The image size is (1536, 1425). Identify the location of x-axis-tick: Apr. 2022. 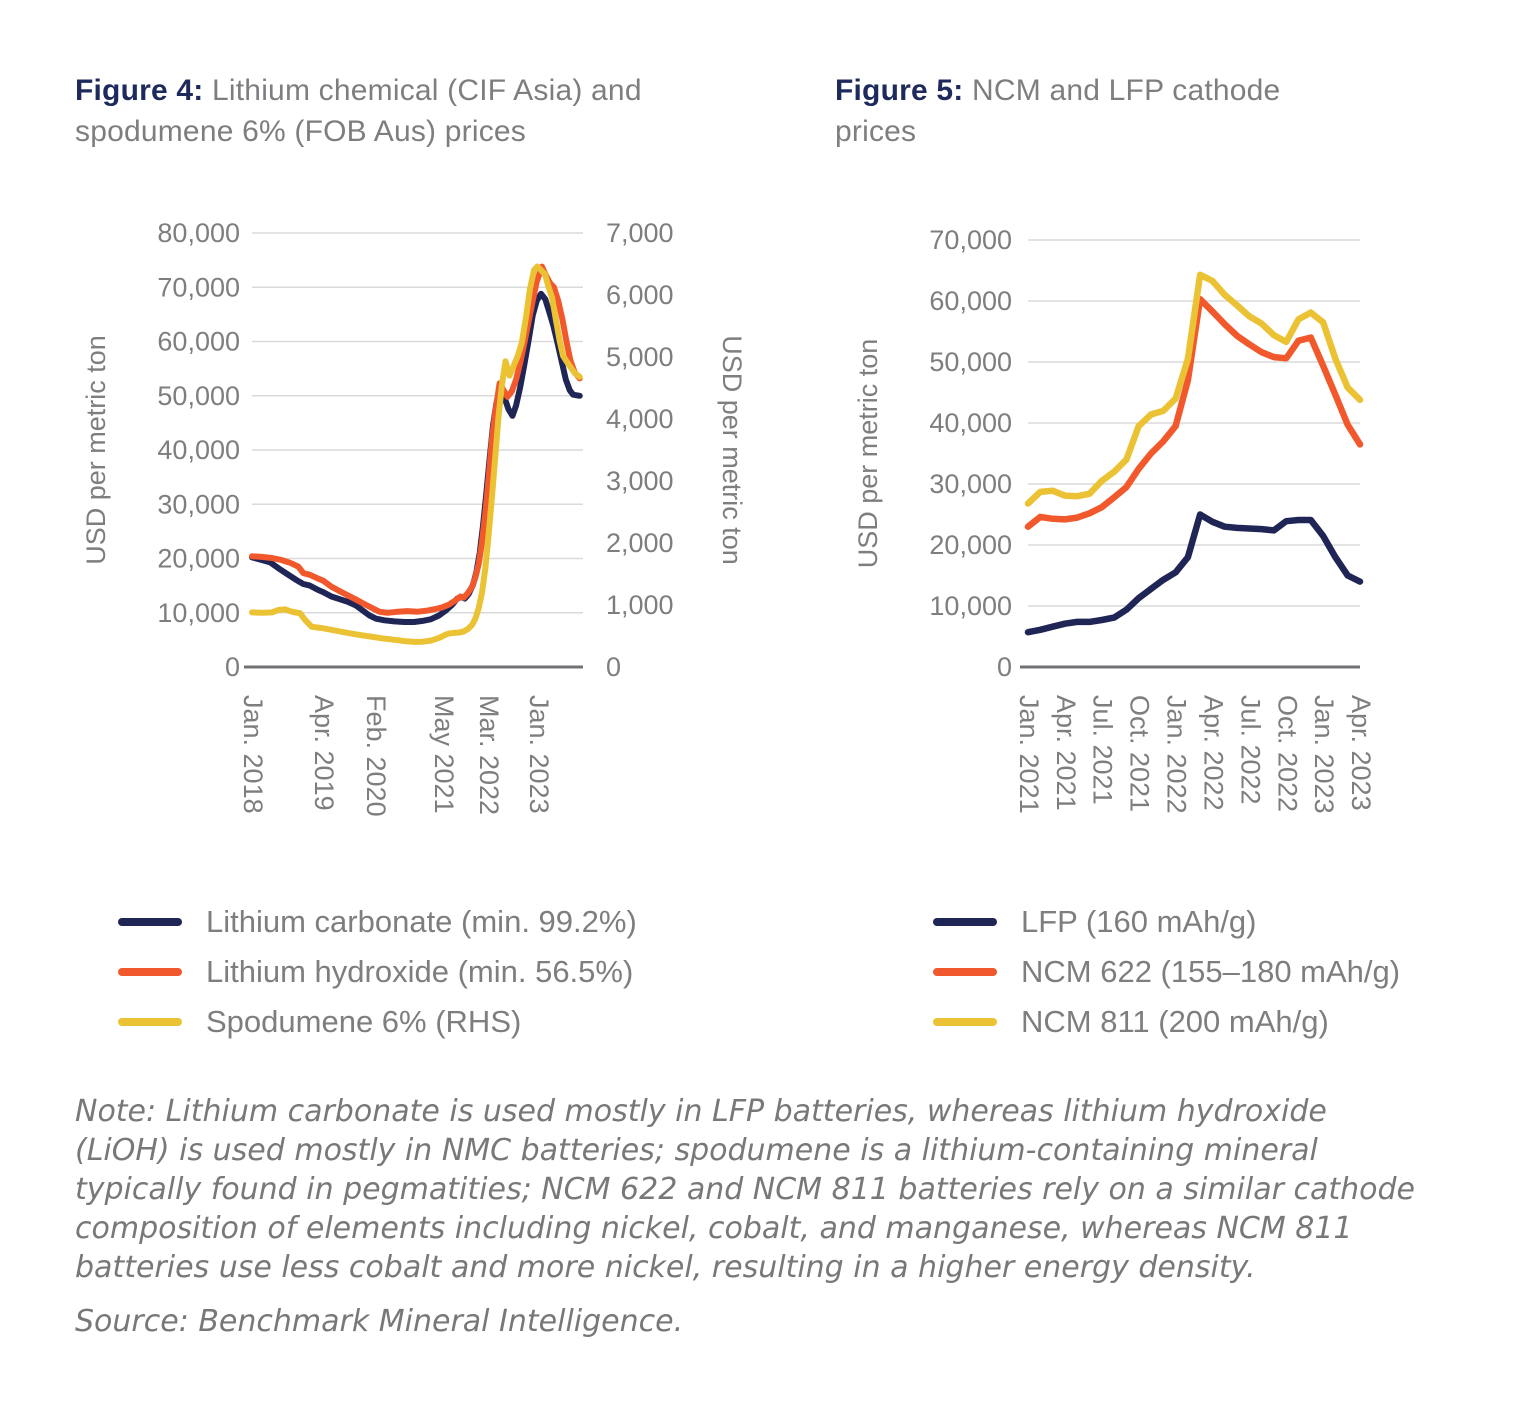
(1214, 753).